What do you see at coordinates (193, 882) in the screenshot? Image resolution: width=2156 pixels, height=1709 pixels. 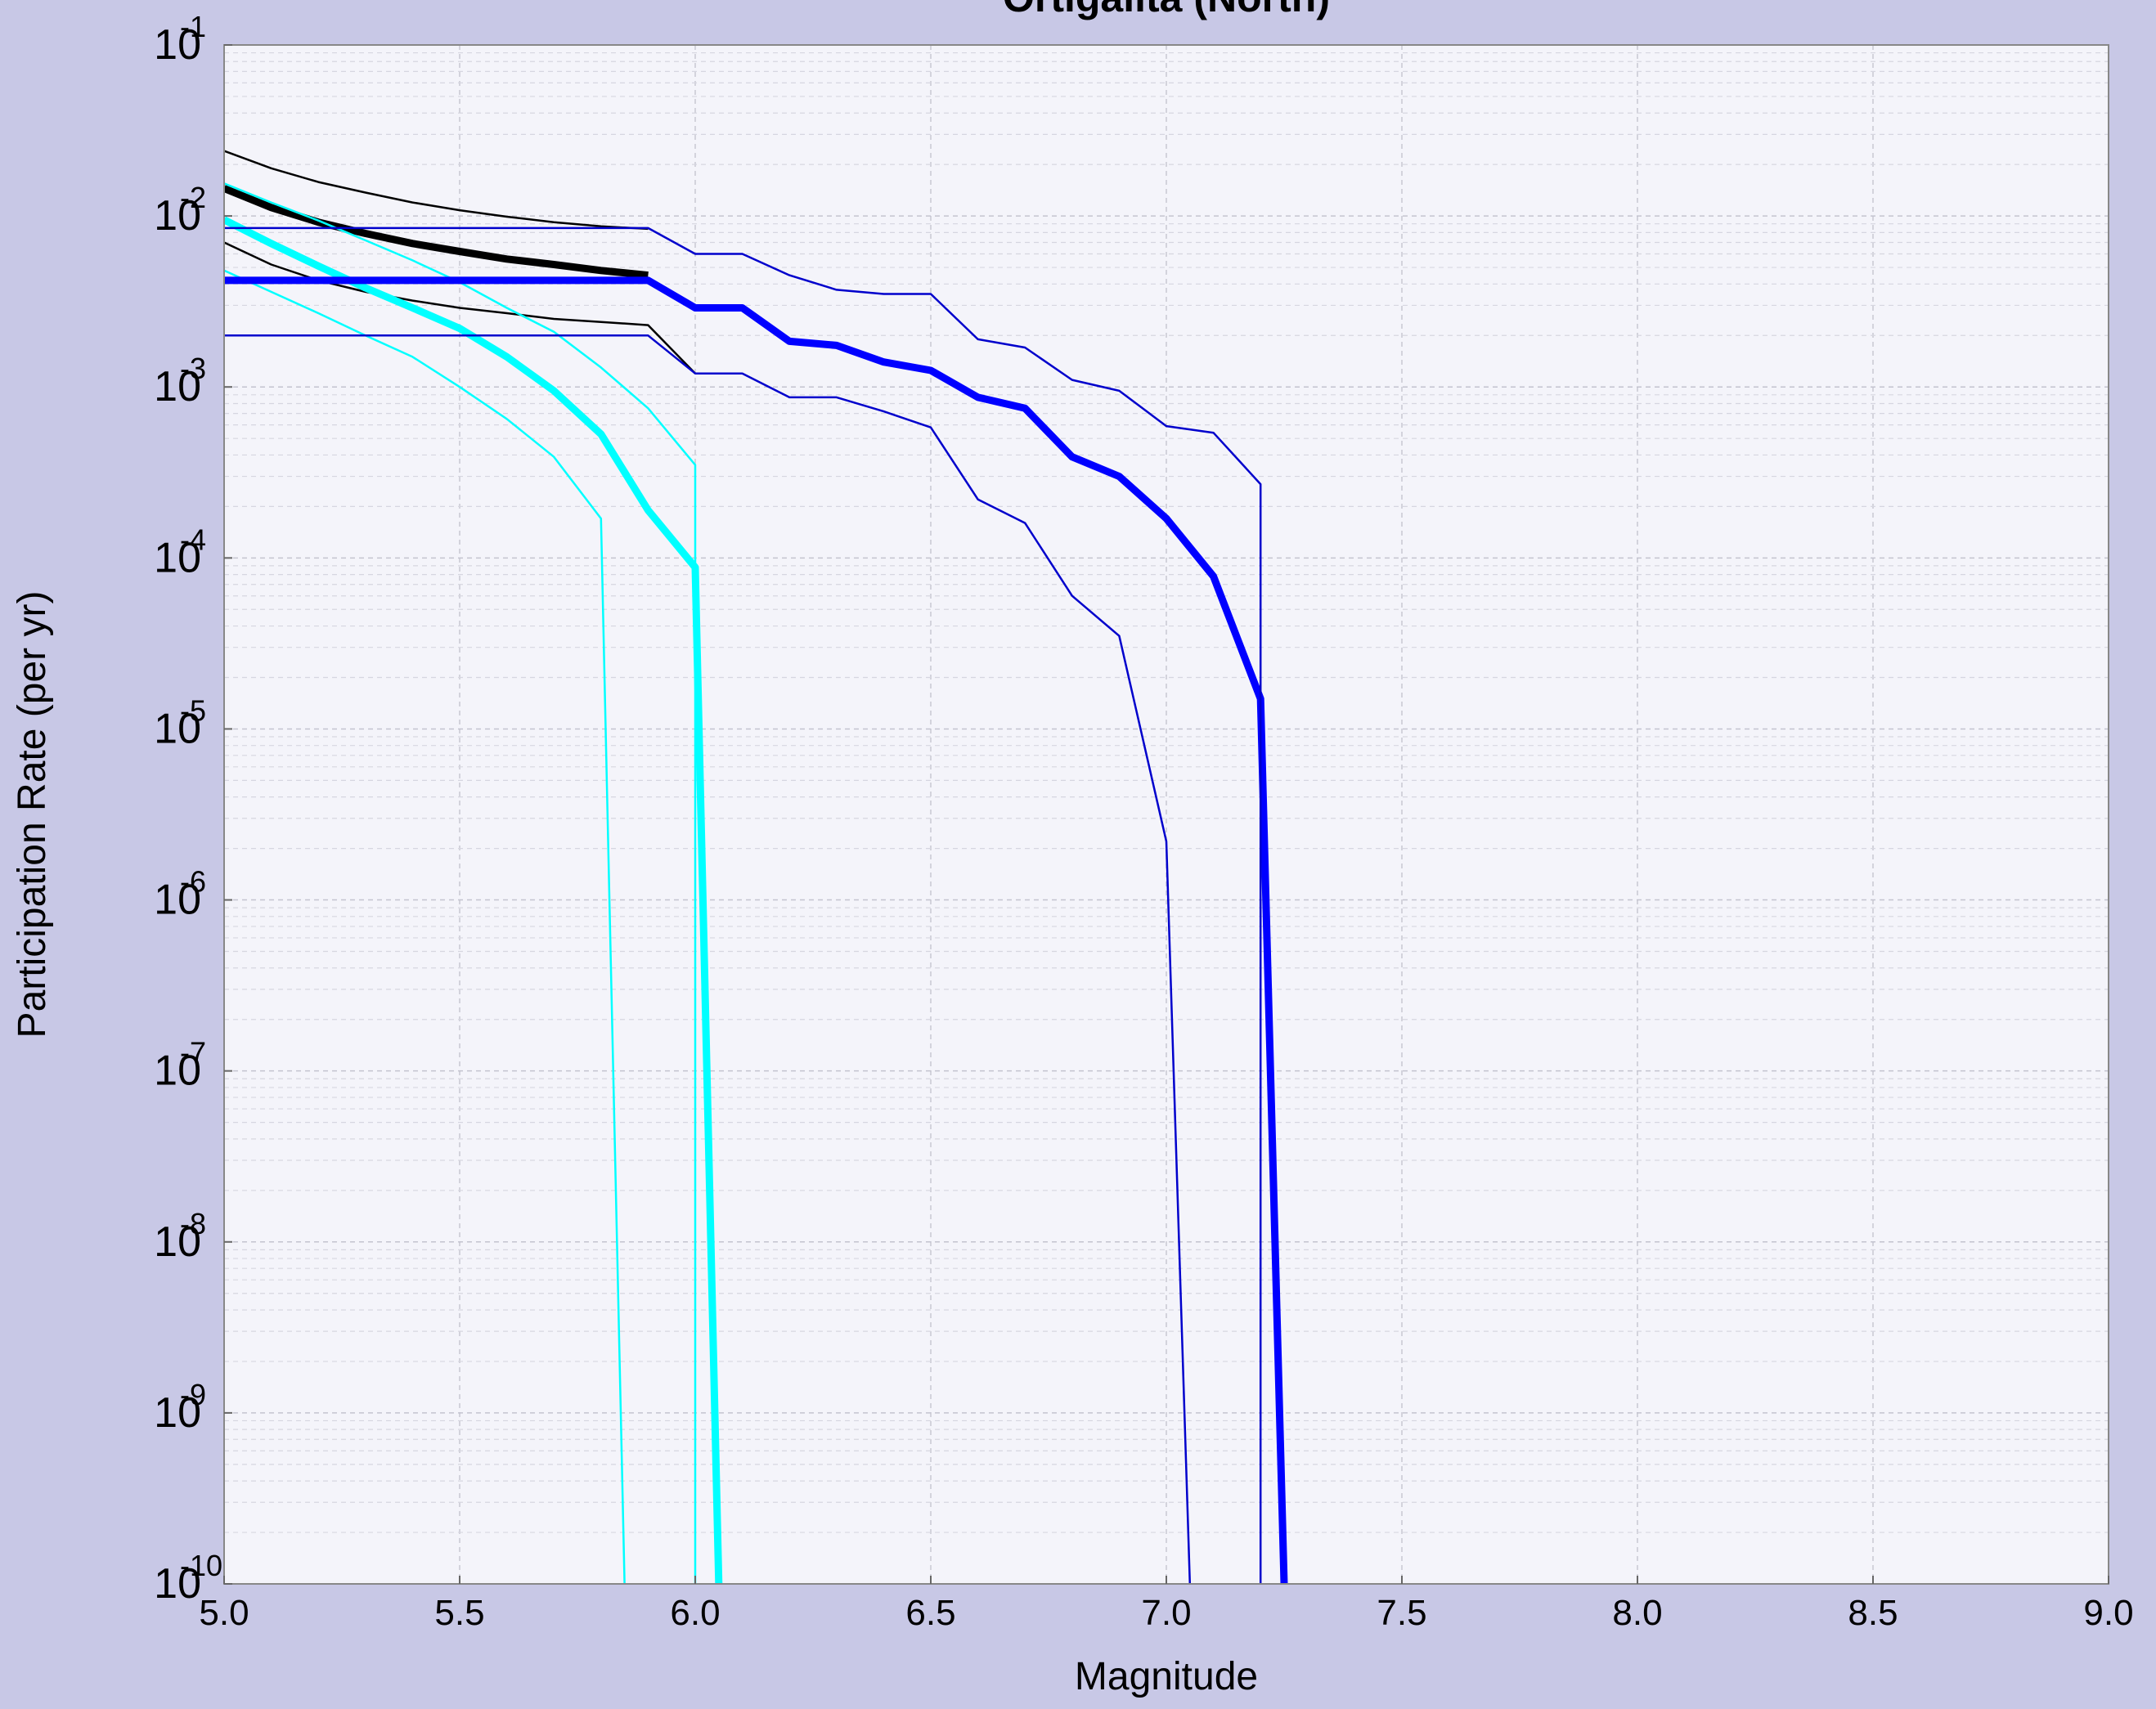 I see `y-tick-label-exponent: -6` at bounding box center [193, 882].